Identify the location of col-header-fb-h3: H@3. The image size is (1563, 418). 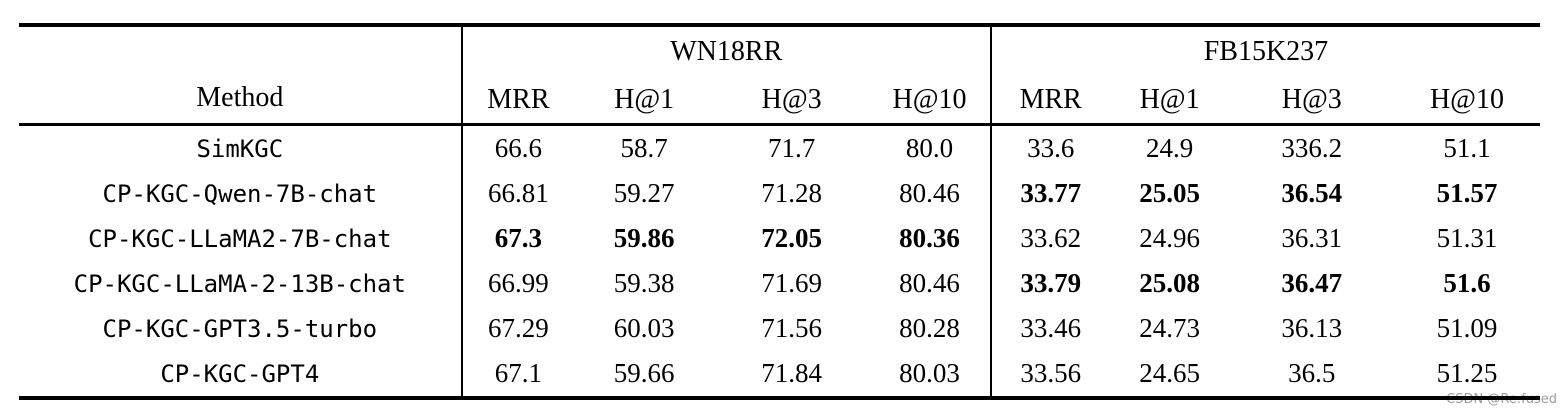
(1311, 99).